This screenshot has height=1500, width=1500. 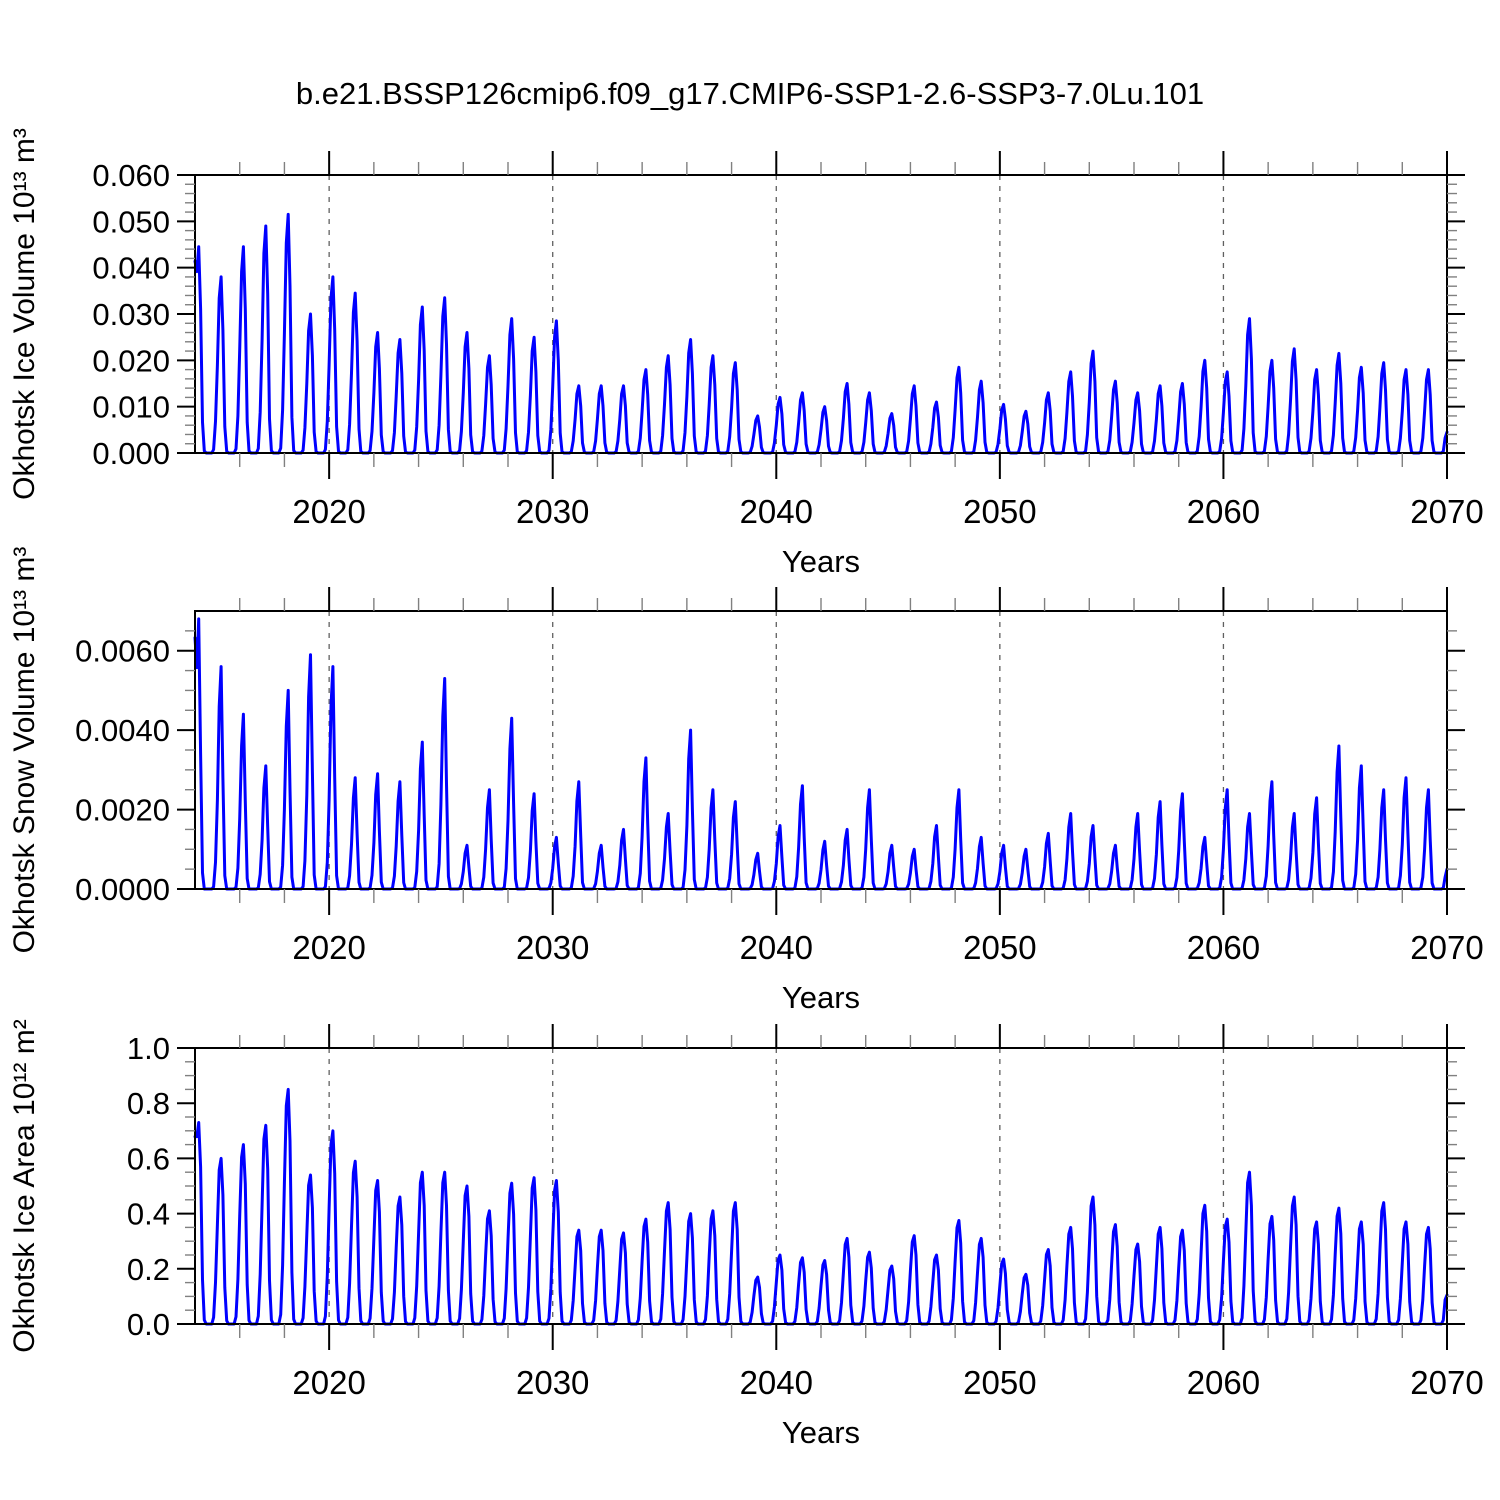 I want to click on y-tick-label: 0.030, so click(x=131, y=314).